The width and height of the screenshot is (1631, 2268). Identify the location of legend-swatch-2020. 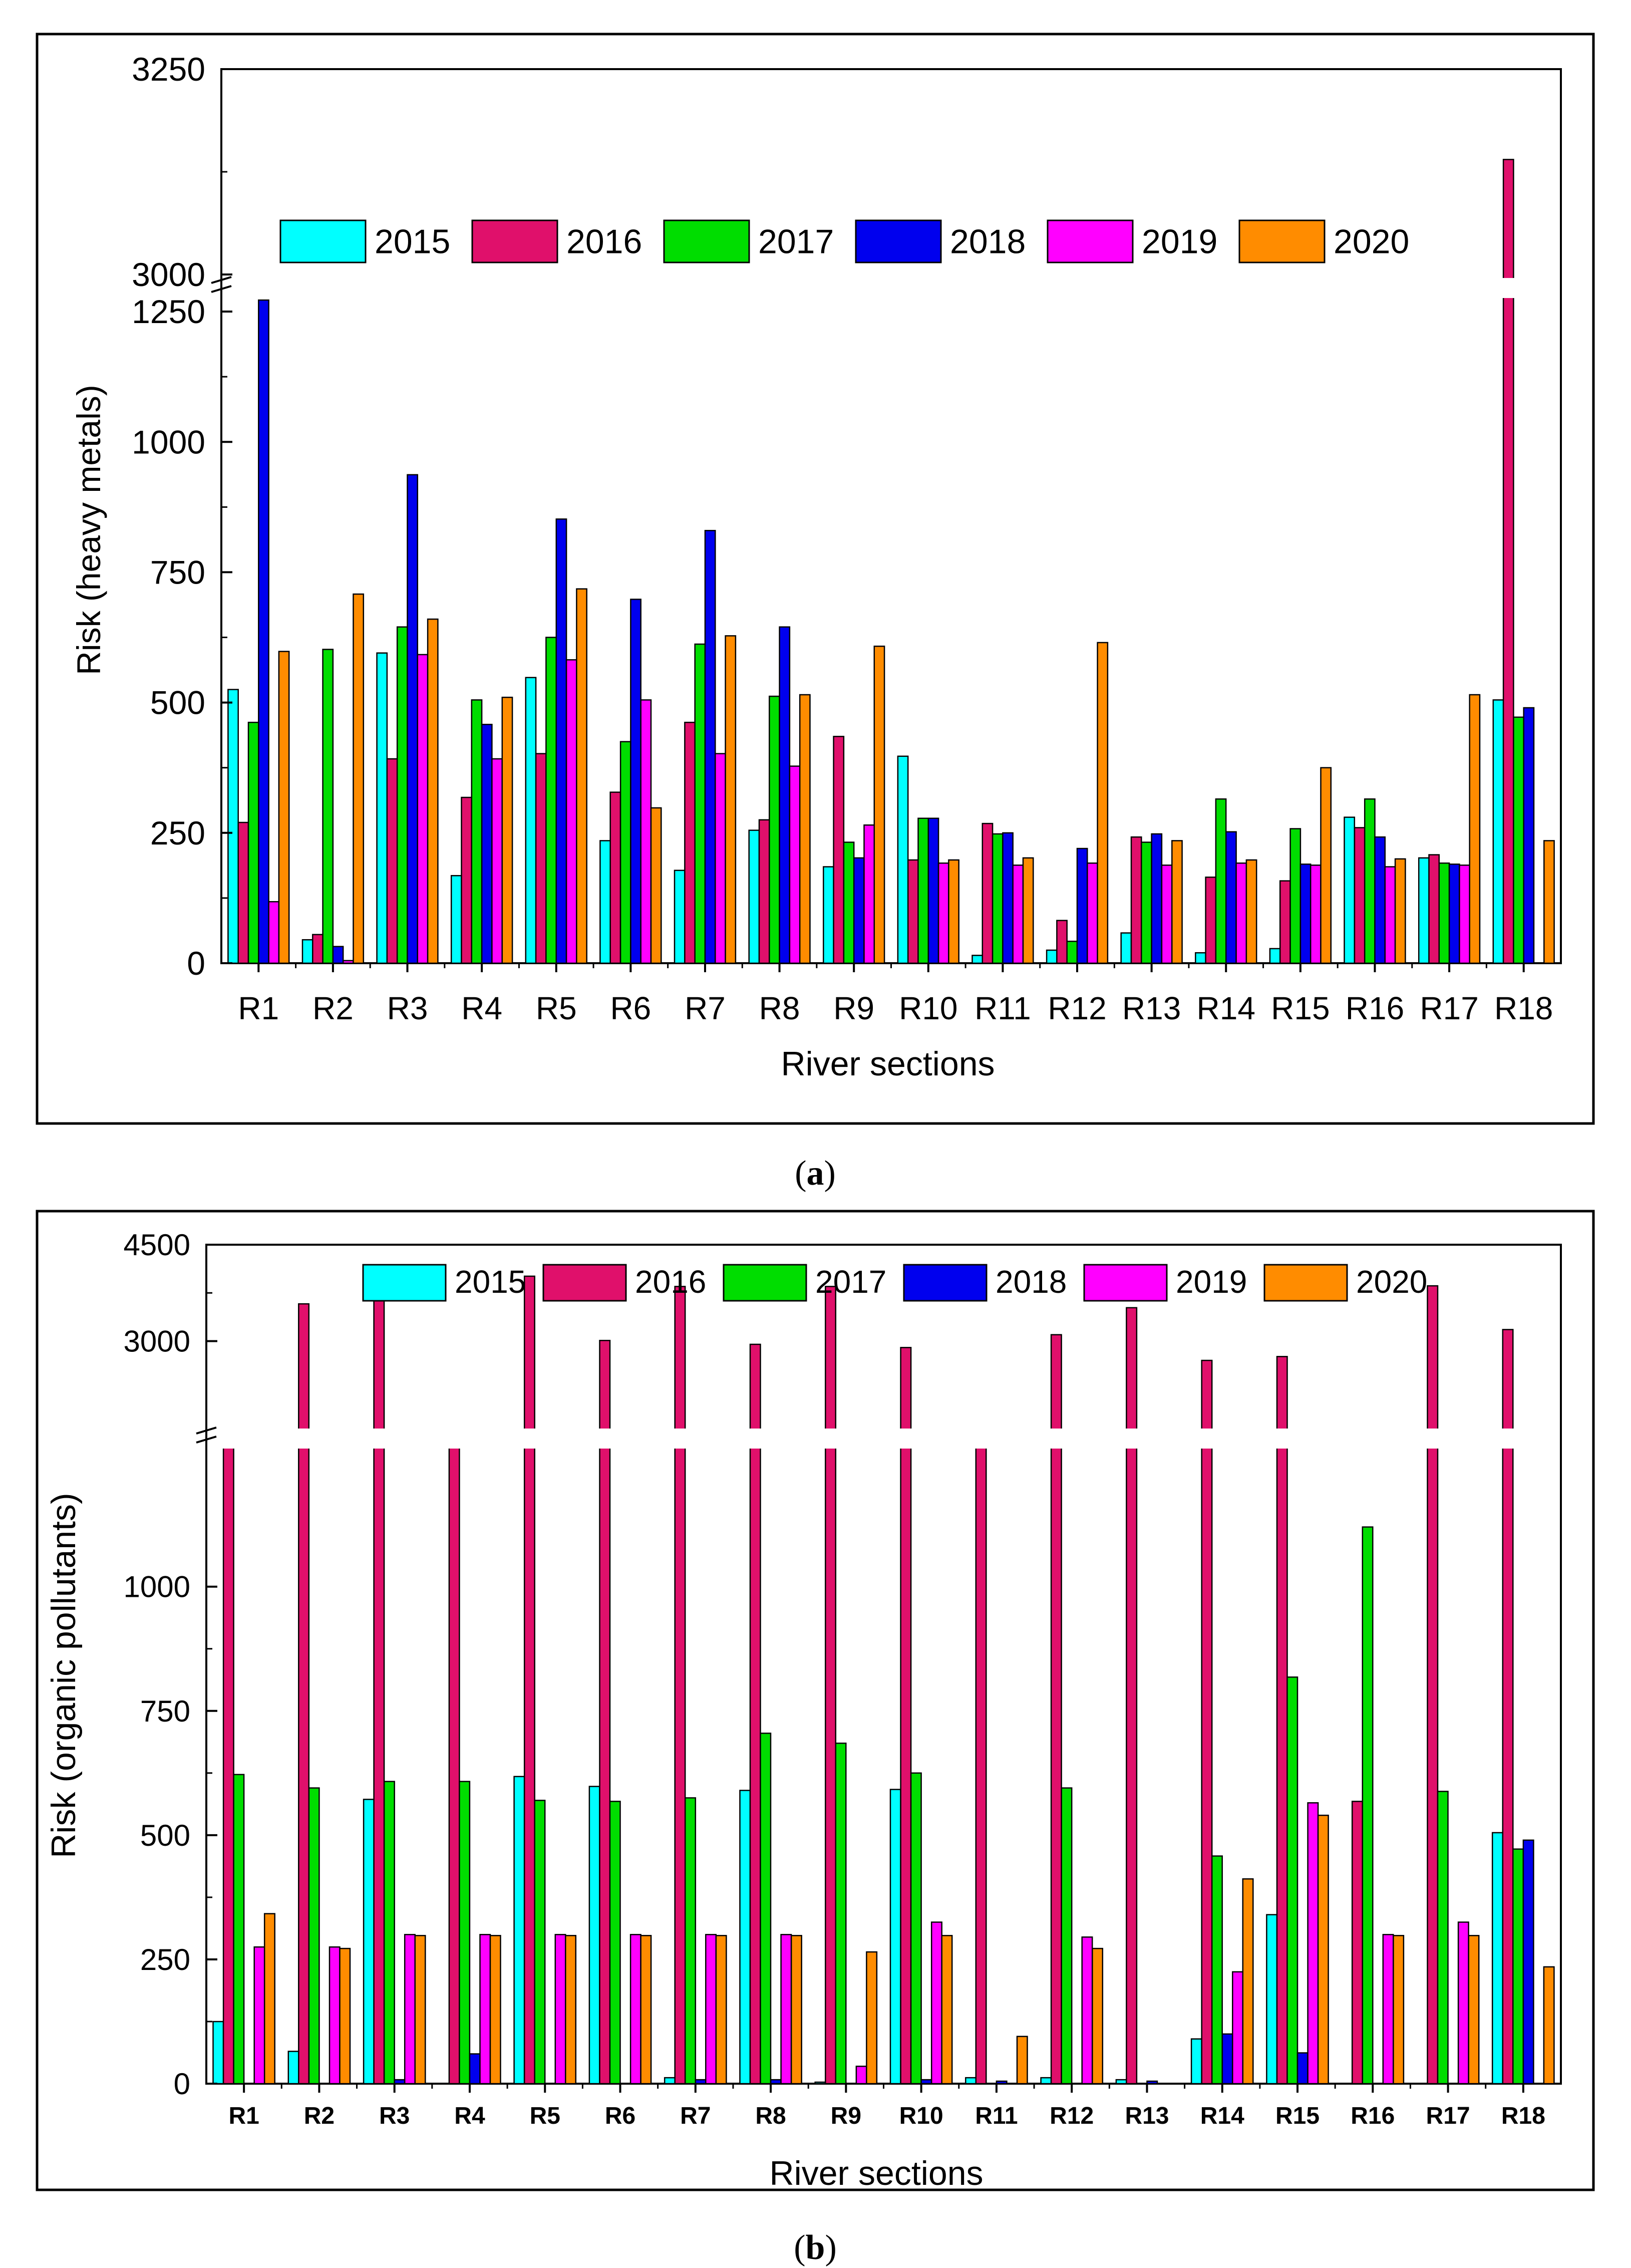
(1305, 1283).